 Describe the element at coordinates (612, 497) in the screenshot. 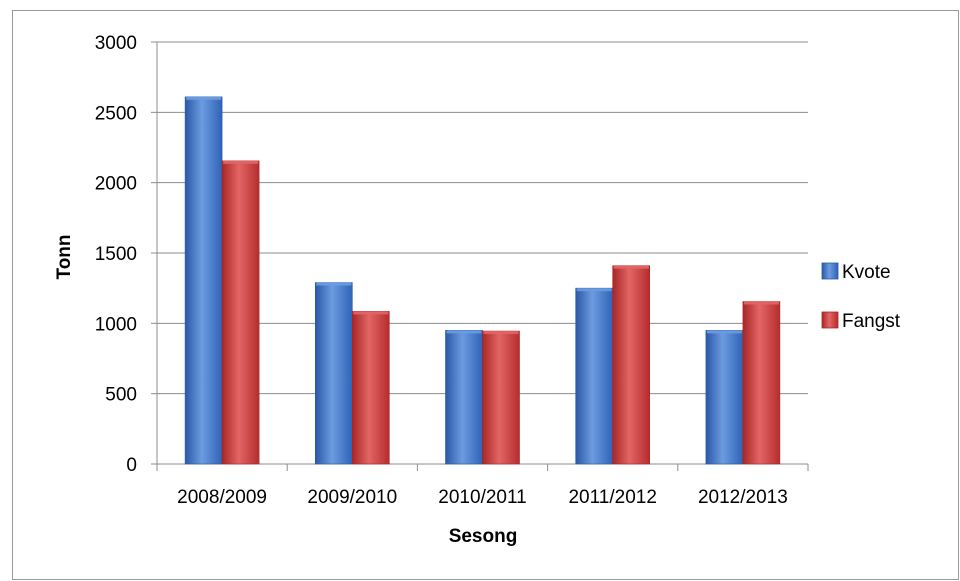

I see `x-tick-label: 2011/2012` at that location.